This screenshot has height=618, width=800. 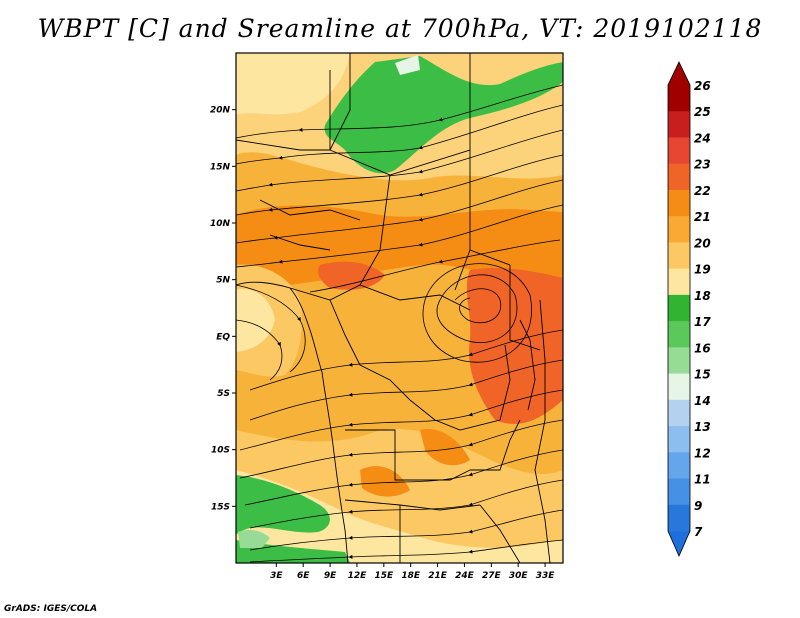 I want to click on lon-tick-label: 9E, so click(x=330, y=576).